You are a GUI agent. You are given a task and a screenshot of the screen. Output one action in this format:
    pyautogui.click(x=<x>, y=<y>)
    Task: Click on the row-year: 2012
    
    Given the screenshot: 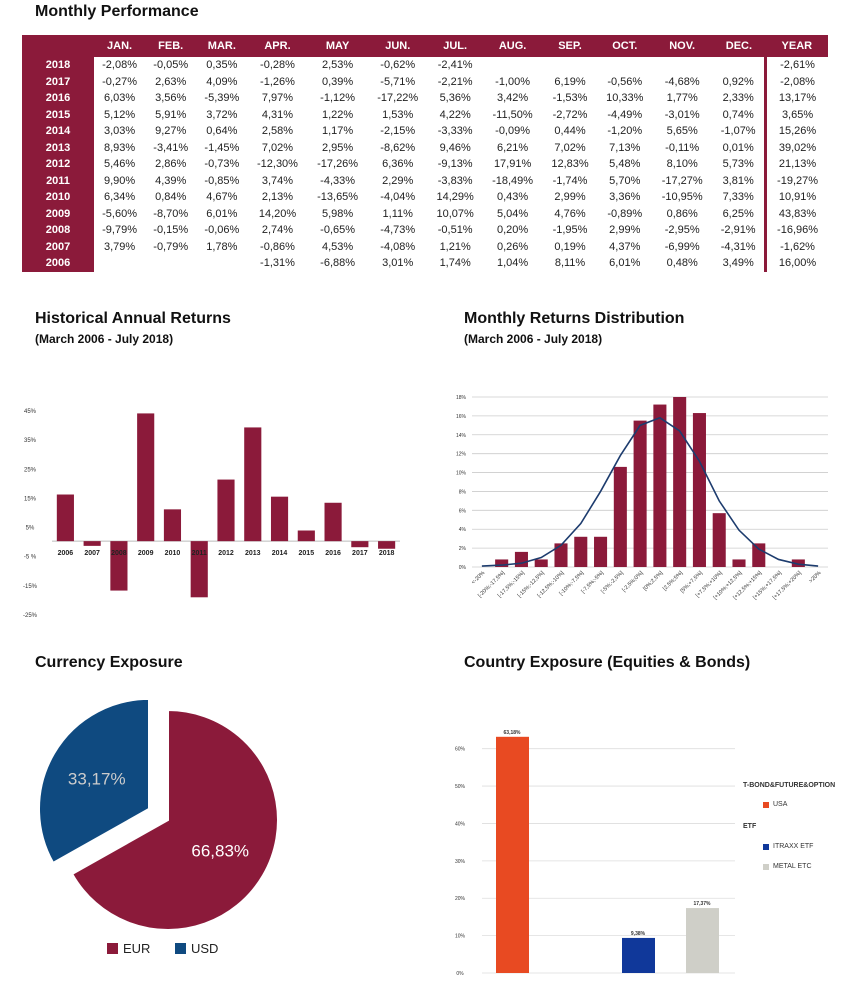 What is the action you would take?
    pyautogui.click(x=58, y=164)
    